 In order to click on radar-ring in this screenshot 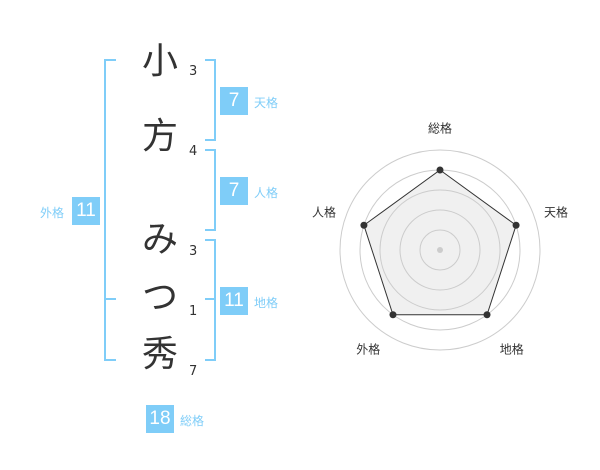, I will do `click(440, 250)`.